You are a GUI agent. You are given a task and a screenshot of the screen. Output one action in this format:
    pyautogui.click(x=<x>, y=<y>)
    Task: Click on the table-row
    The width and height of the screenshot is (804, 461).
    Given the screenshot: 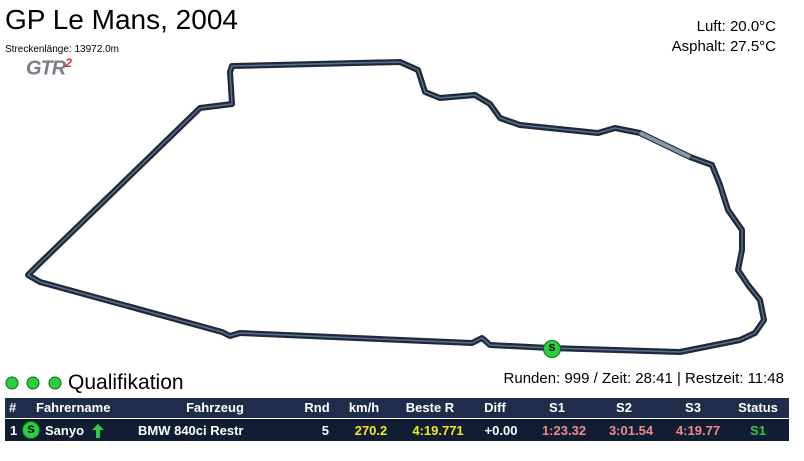 What is the action you would take?
    pyautogui.click(x=397, y=430)
    